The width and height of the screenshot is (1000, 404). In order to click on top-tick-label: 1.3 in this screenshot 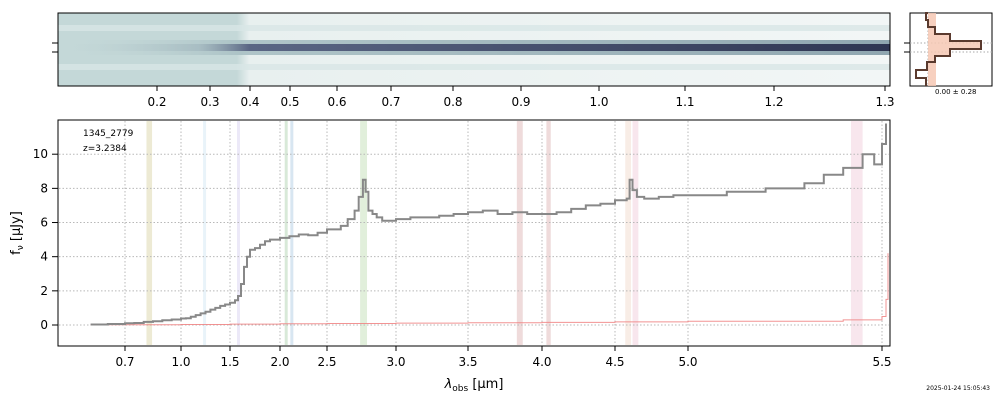, I will do `click(884, 102)`.